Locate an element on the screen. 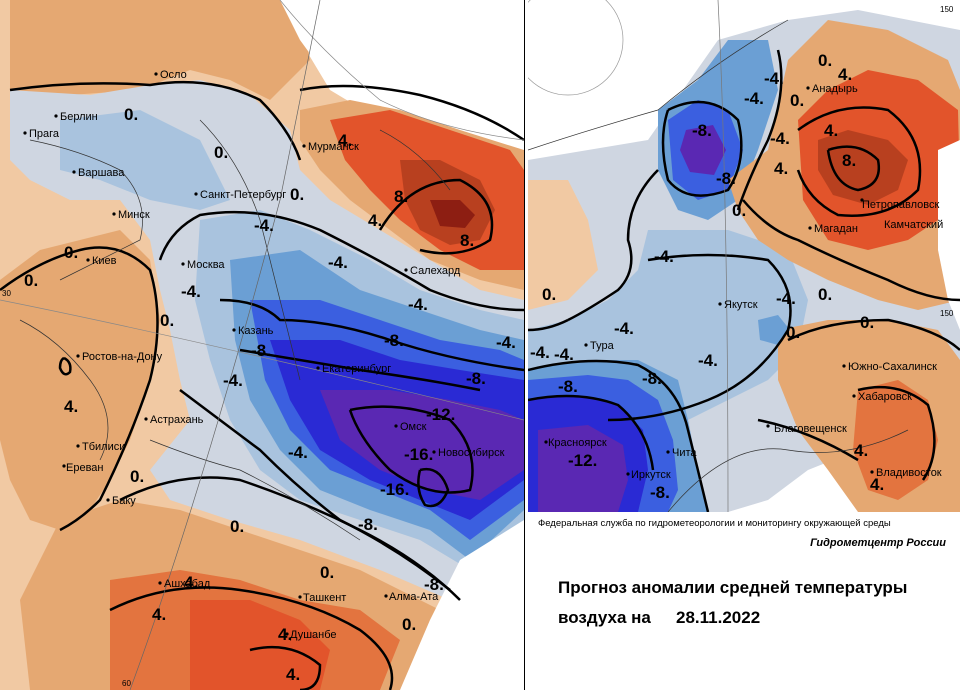 The width and height of the screenshot is (960, 690). city-magadan: Магадан is located at coordinates (836, 229).